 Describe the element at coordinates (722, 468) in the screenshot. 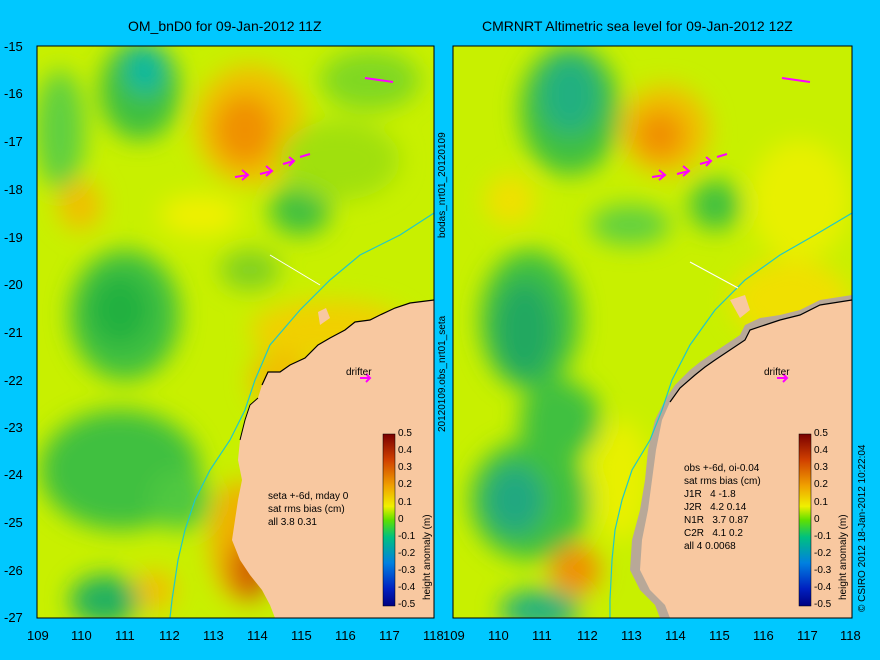

I see `stats-line: obs +-6d, oi-0.04` at that location.